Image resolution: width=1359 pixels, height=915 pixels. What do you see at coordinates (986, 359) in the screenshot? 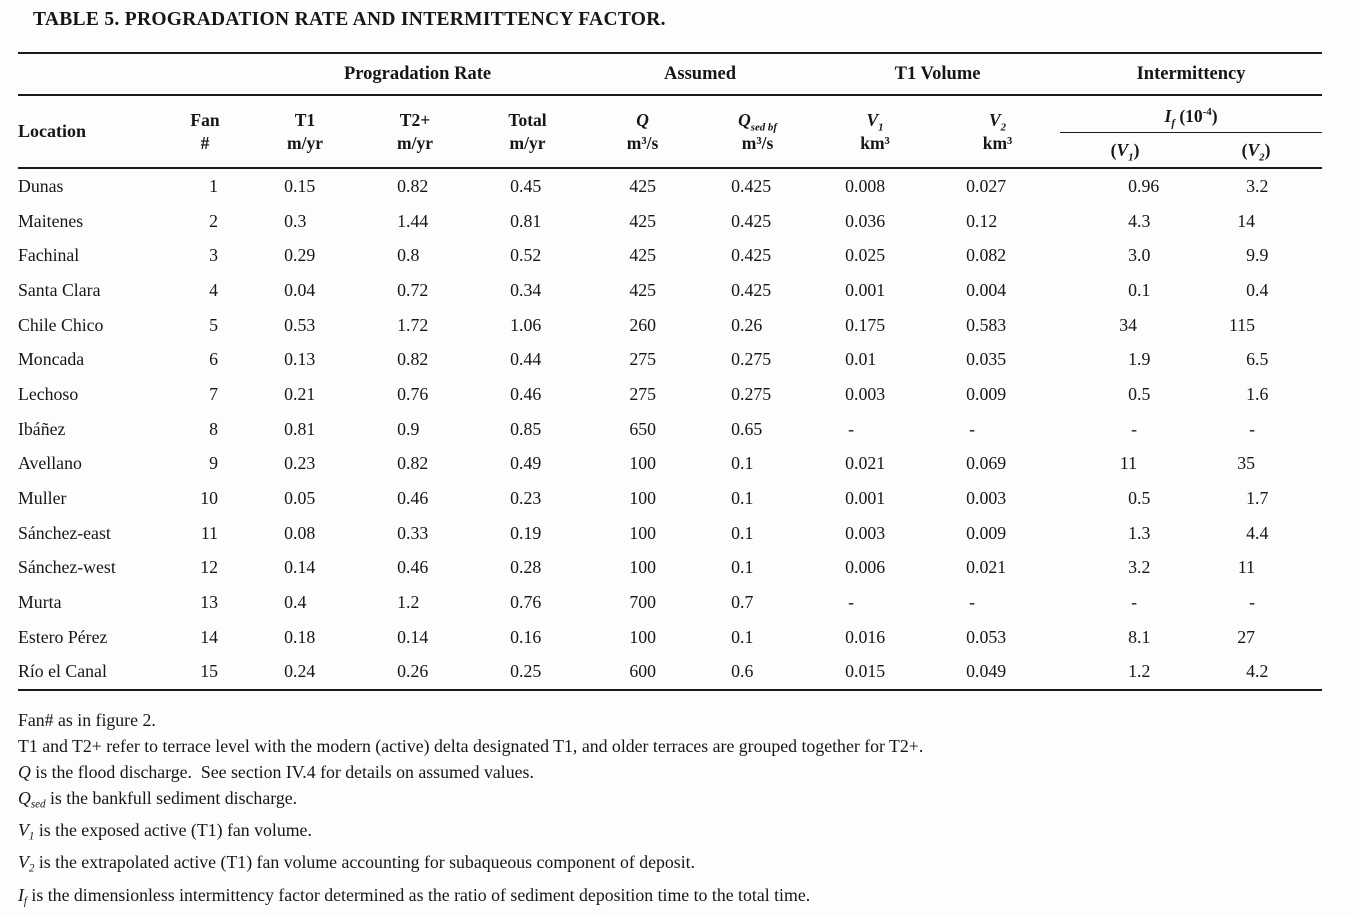
I see `value-cell: 0.035` at bounding box center [986, 359].